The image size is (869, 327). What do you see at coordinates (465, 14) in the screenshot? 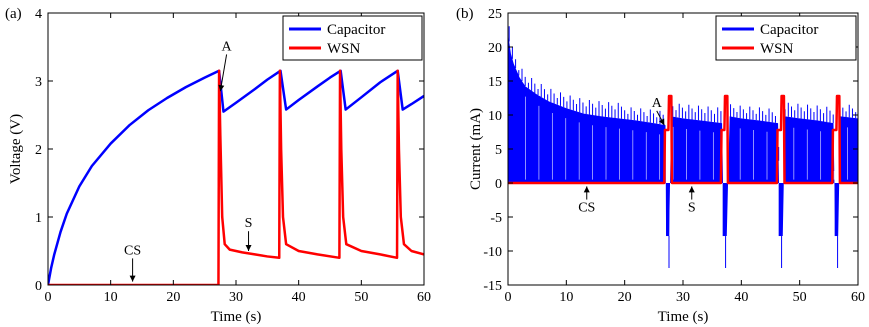
I see `panel-label: (b)` at bounding box center [465, 14].